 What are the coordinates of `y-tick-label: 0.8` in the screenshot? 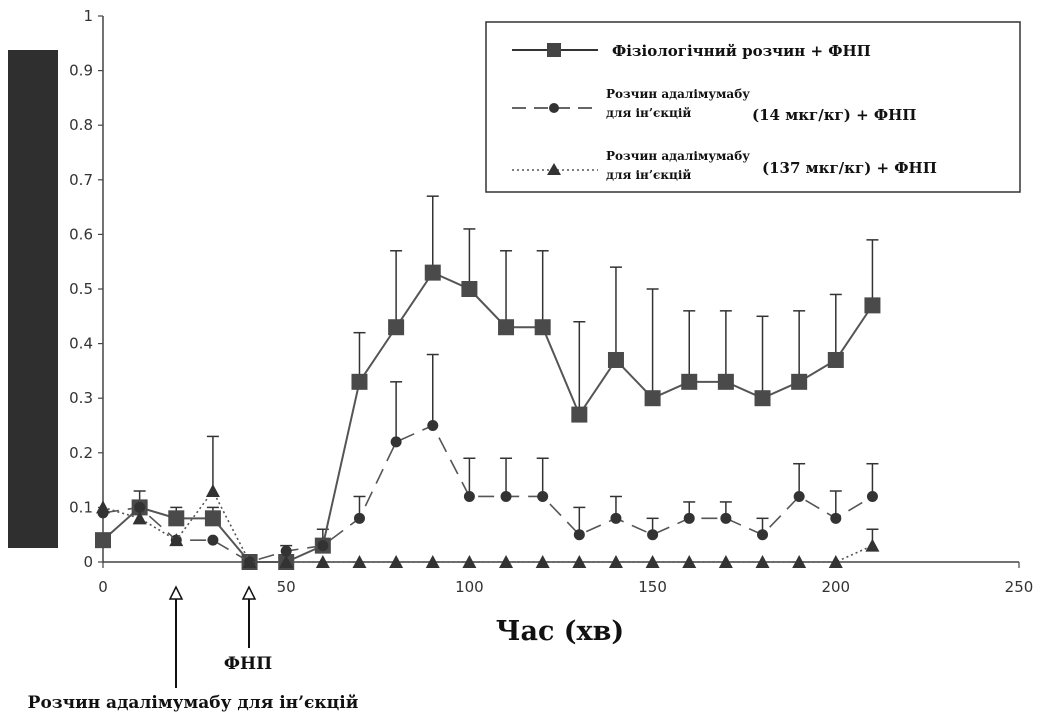 It's located at (81, 125).